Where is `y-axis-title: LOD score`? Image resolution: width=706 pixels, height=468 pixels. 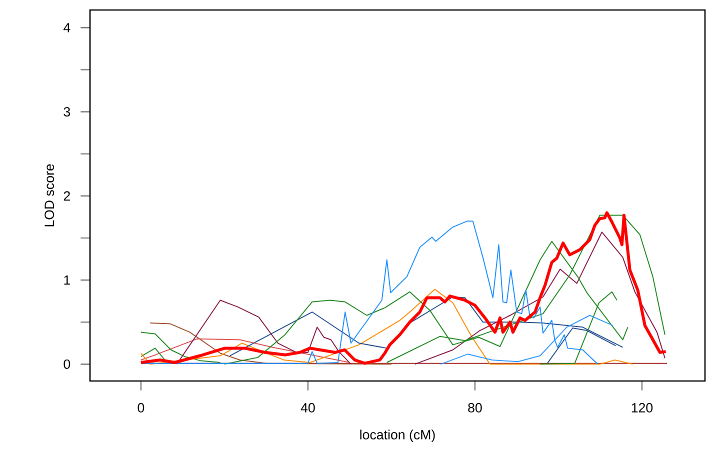
y-axis-title: LOD score is located at coordinates (49, 195).